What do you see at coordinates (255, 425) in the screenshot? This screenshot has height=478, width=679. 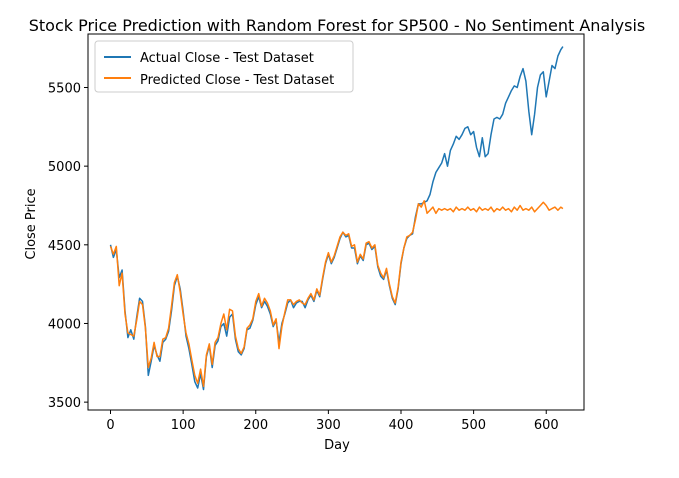 I see `x-tick-label: 200` at bounding box center [255, 425].